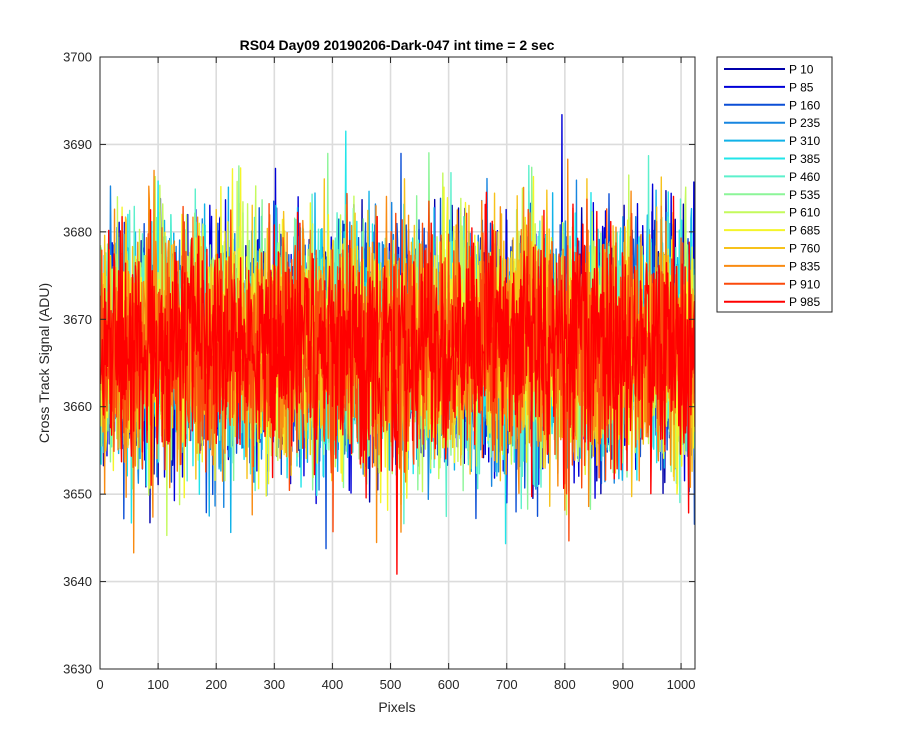 This screenshot has height=750, width=900. I want to click on x-tick-label: 500, so click(391, 684).